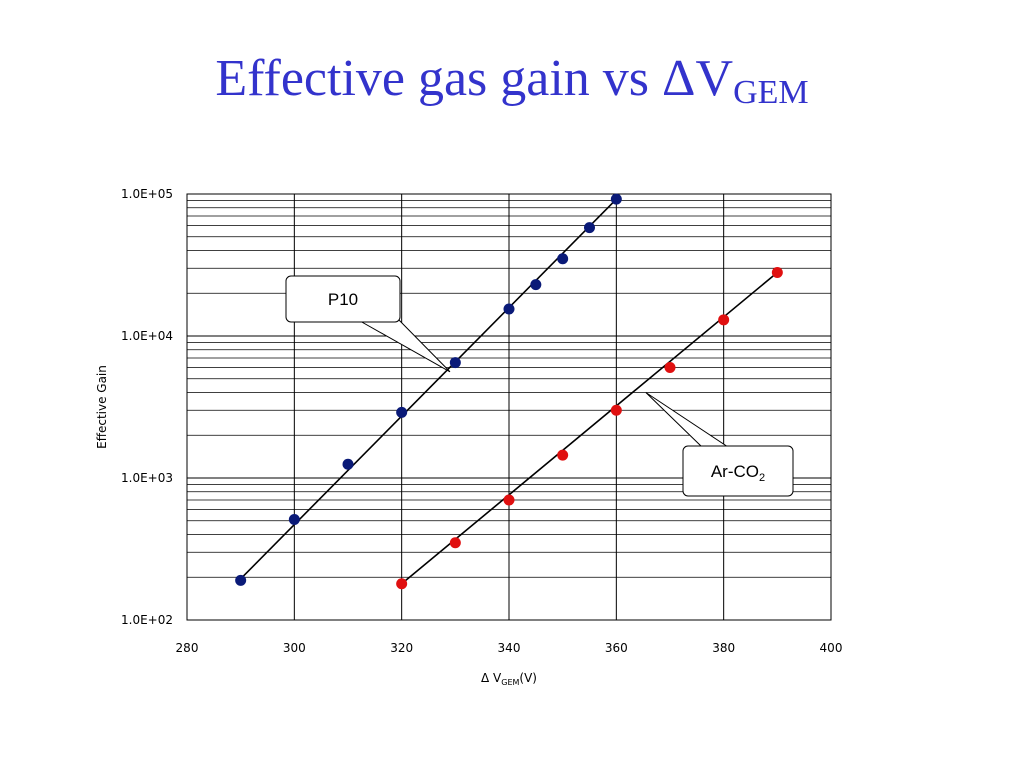 Image resolution: width=1024 pixels, height=768 pixels. Describe the element at coordinates (831, 648) in the screenshot. I see `x-tick-label: 400` at that location.